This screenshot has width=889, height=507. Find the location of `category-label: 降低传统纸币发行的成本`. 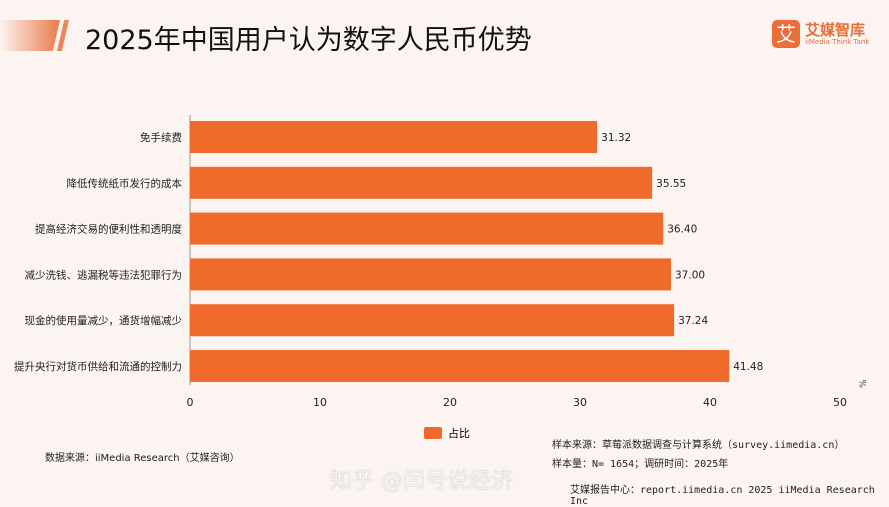

category-label: 降低传统纸币发行的成本 is located at coordinates (125, 183).